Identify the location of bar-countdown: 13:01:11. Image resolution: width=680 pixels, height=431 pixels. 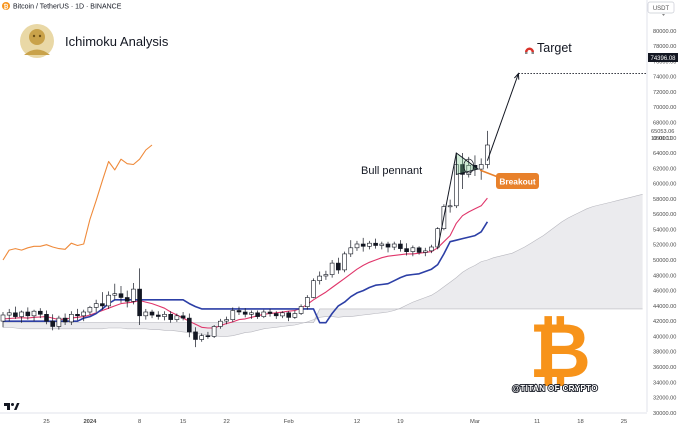
(661, 139).